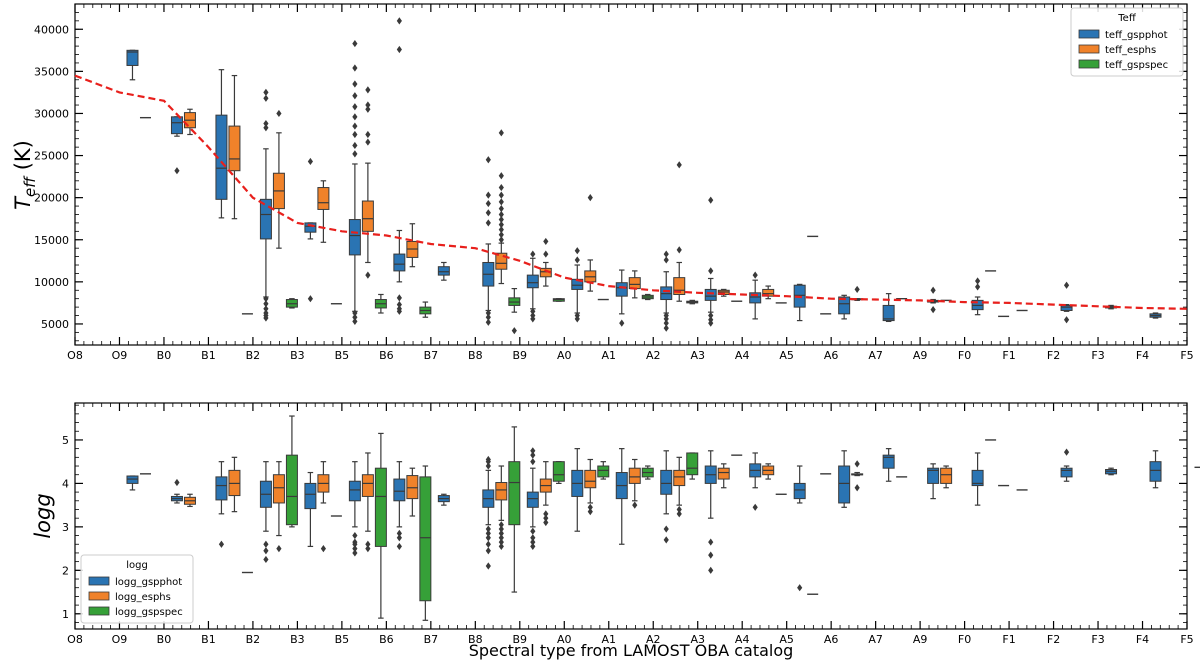 The width and height of the screenshot is (1200, 664). What do you see at coordinates (189, 122) in the screenshot?
I see `teff-box-B0-s1` at bounding box center [189, 122].